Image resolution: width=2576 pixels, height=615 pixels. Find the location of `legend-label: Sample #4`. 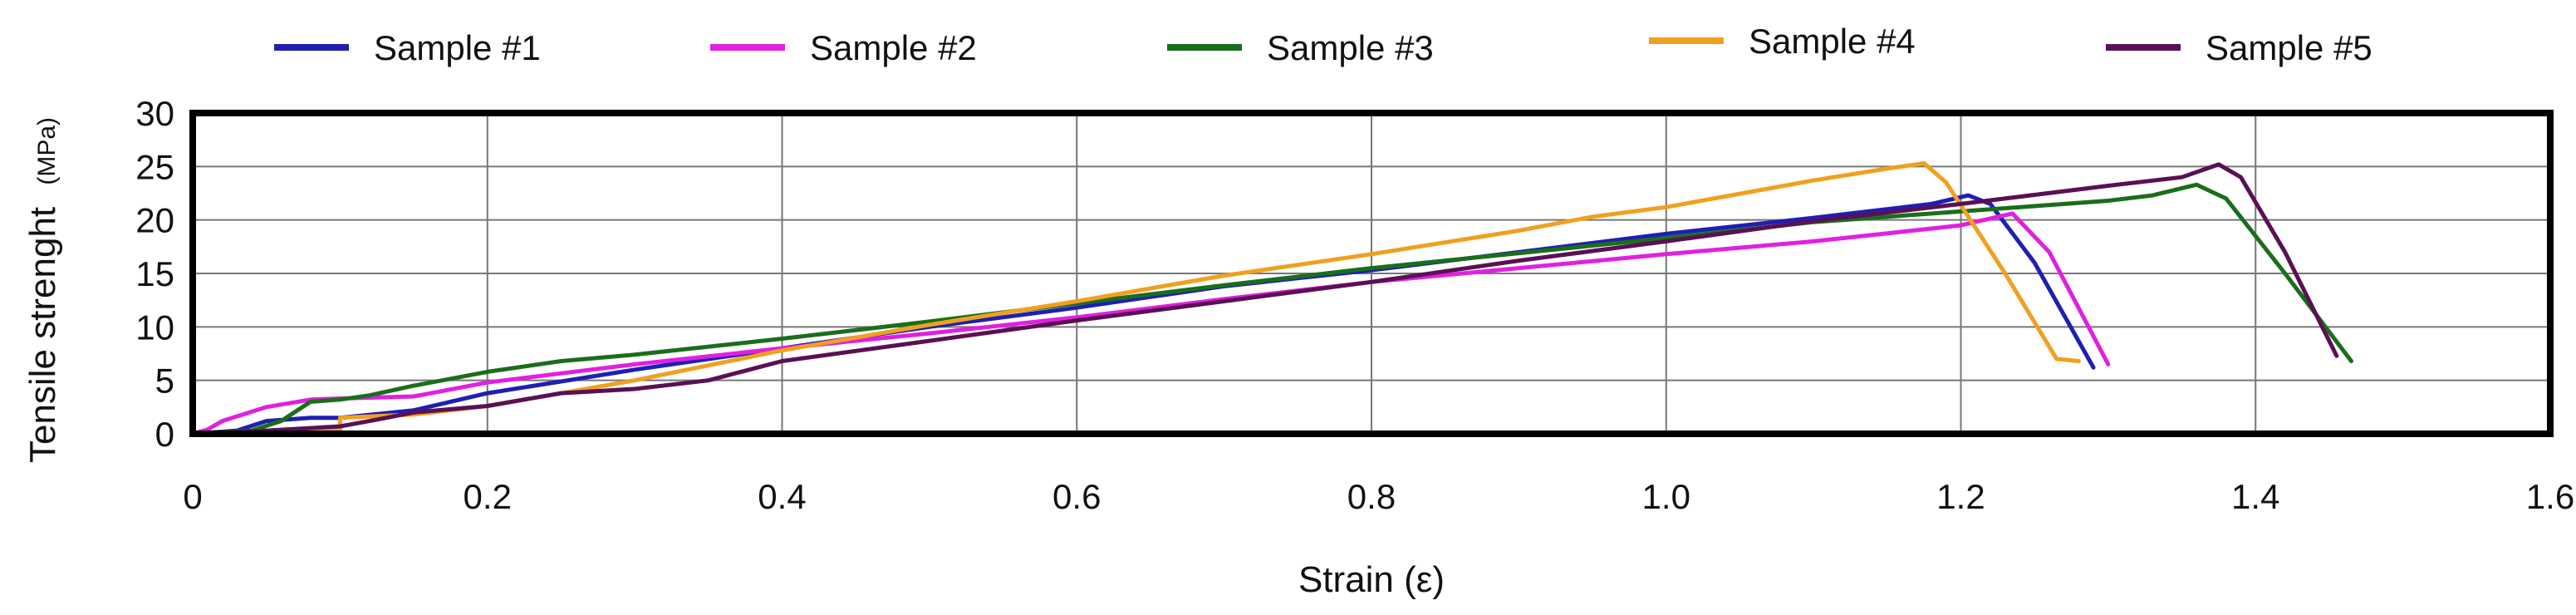

legend-label: Sample #4 is located at coordinates (1832, 41).